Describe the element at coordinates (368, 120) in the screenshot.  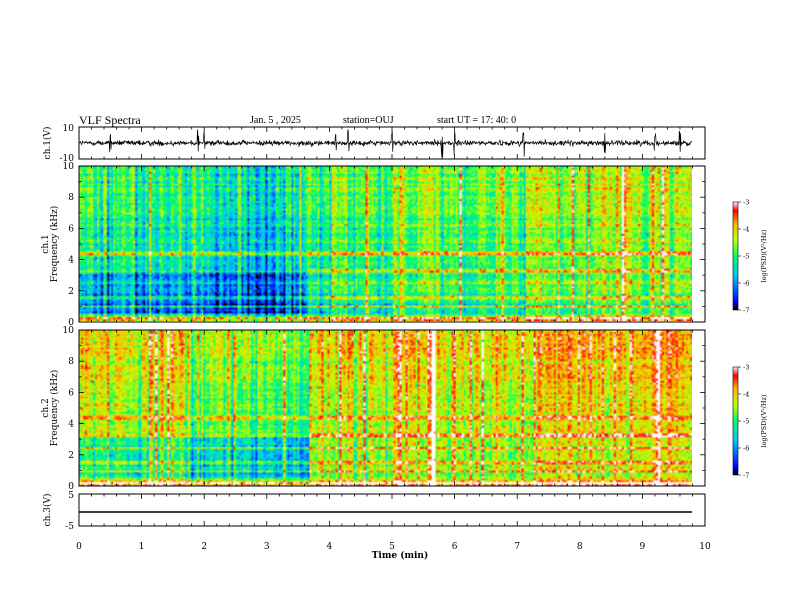
I see `station-label: station=OUJ` at that location.